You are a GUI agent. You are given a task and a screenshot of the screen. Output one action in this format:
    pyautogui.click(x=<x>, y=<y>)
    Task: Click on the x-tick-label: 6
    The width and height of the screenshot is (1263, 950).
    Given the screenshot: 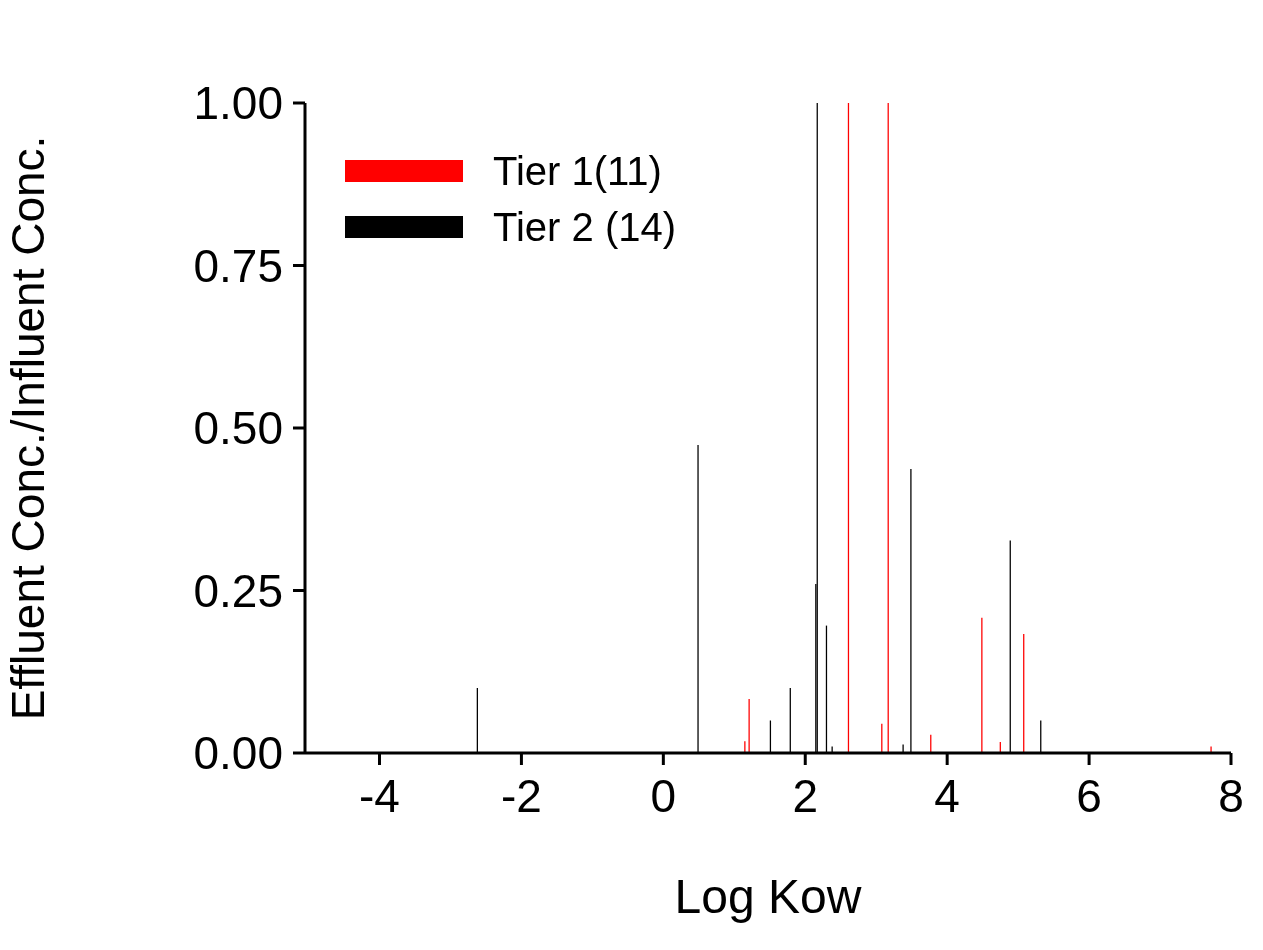 What is the action you would take?
    pyautogui.click(x=1089, y=795)
    